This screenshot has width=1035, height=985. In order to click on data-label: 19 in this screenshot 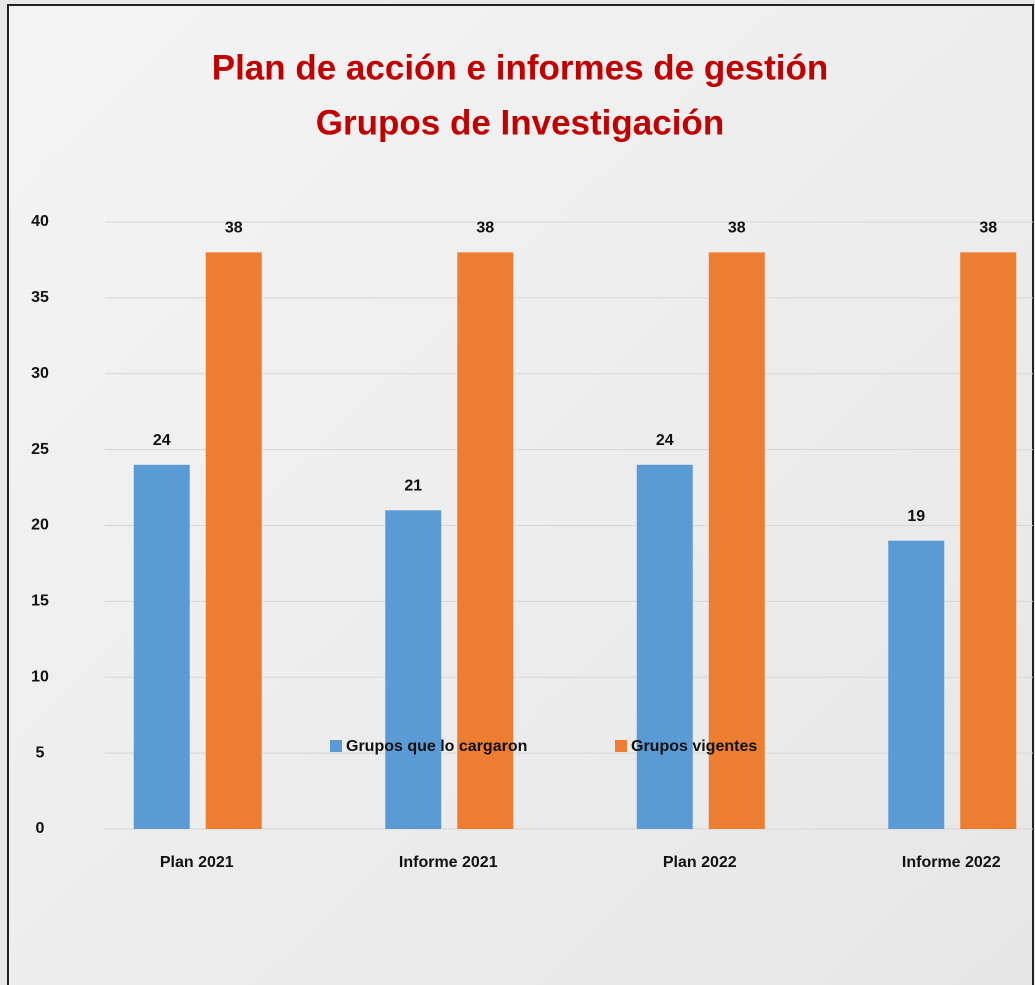, I will do `click(916, 516)`.